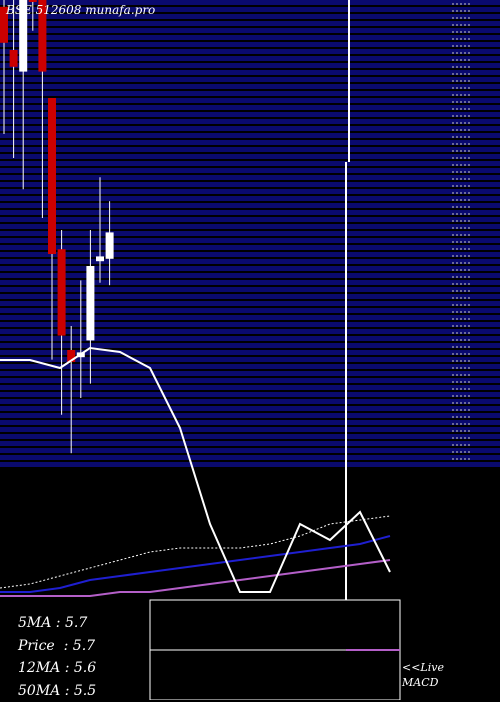 The width and height of the screenshot is (500, 702). I want to click on stat-5ma: 5MA : 5.7, so click(57, 623).